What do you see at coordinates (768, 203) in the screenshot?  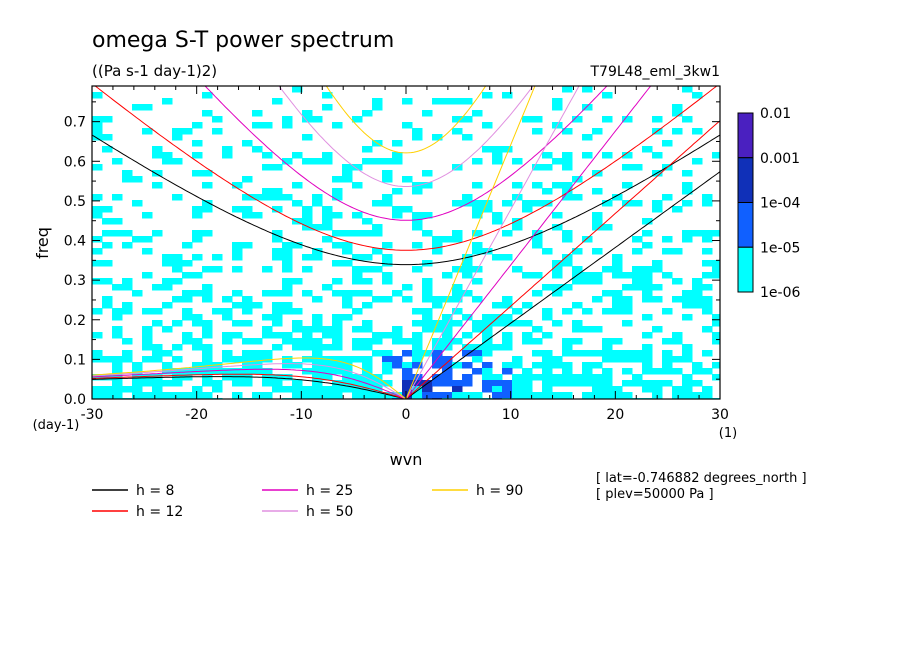 I see `colorbar: 0.01 0.001 1e-04 1e-05 1e-06` at bounding box center [768, 203].